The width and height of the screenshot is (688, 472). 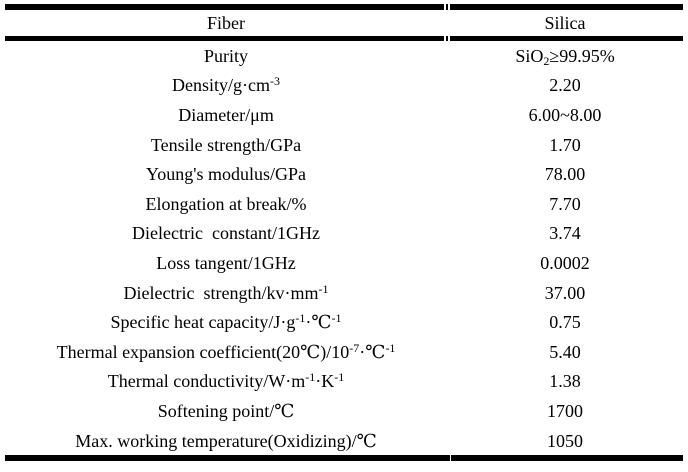 I want to click on table-row: Thermal conductivity/W·m-1·K-1 1.38, so click(x=344, y=382).